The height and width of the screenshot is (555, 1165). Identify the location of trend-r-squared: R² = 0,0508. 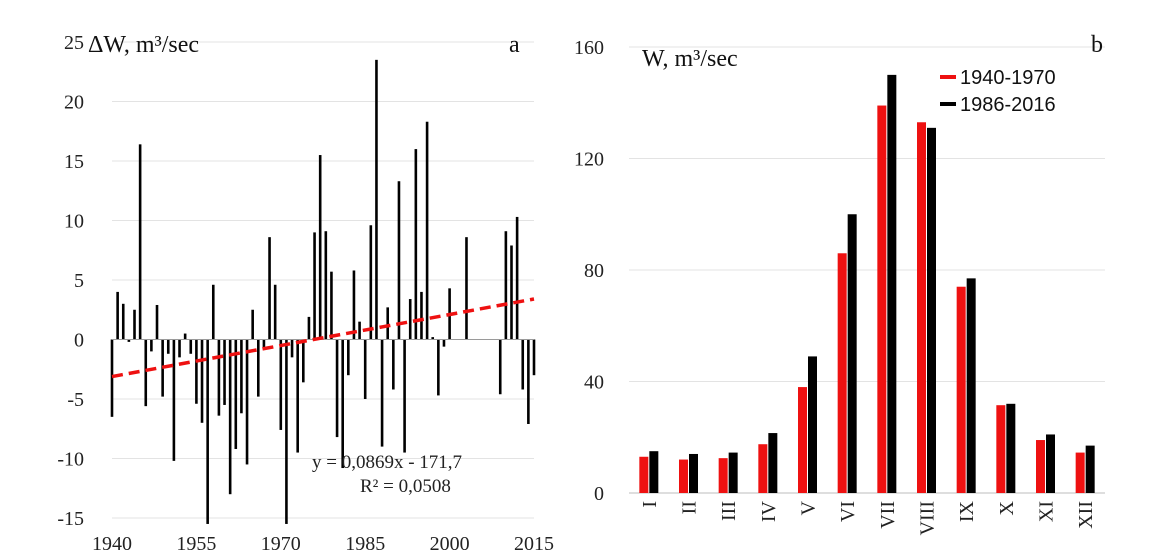
(405, 486).